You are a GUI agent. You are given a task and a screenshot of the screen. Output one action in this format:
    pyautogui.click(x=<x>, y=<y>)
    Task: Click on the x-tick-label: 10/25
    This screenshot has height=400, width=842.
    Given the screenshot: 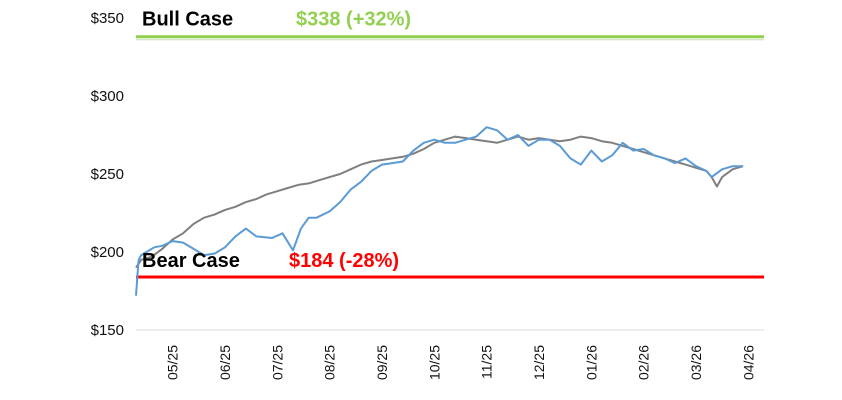 What is the action you would take?
    pyautogui.click(x=434, y=362)
    